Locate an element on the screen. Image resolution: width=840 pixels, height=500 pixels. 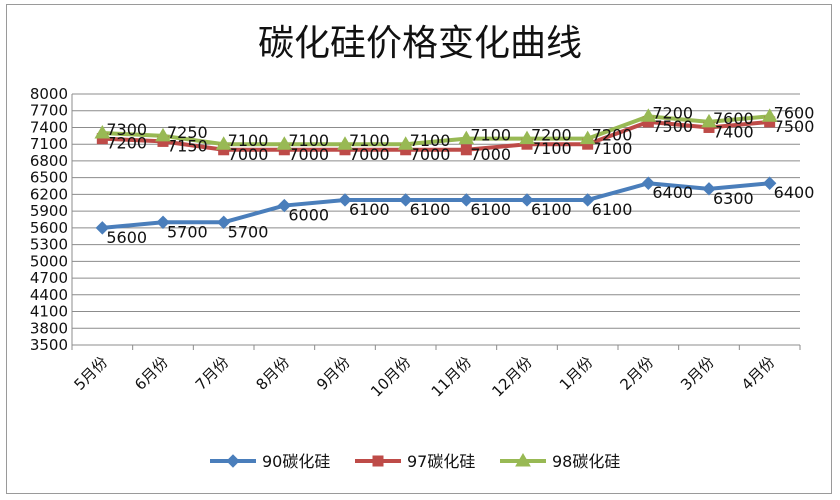
y-tick-label: 6800 is located at coordinates (49, 161).